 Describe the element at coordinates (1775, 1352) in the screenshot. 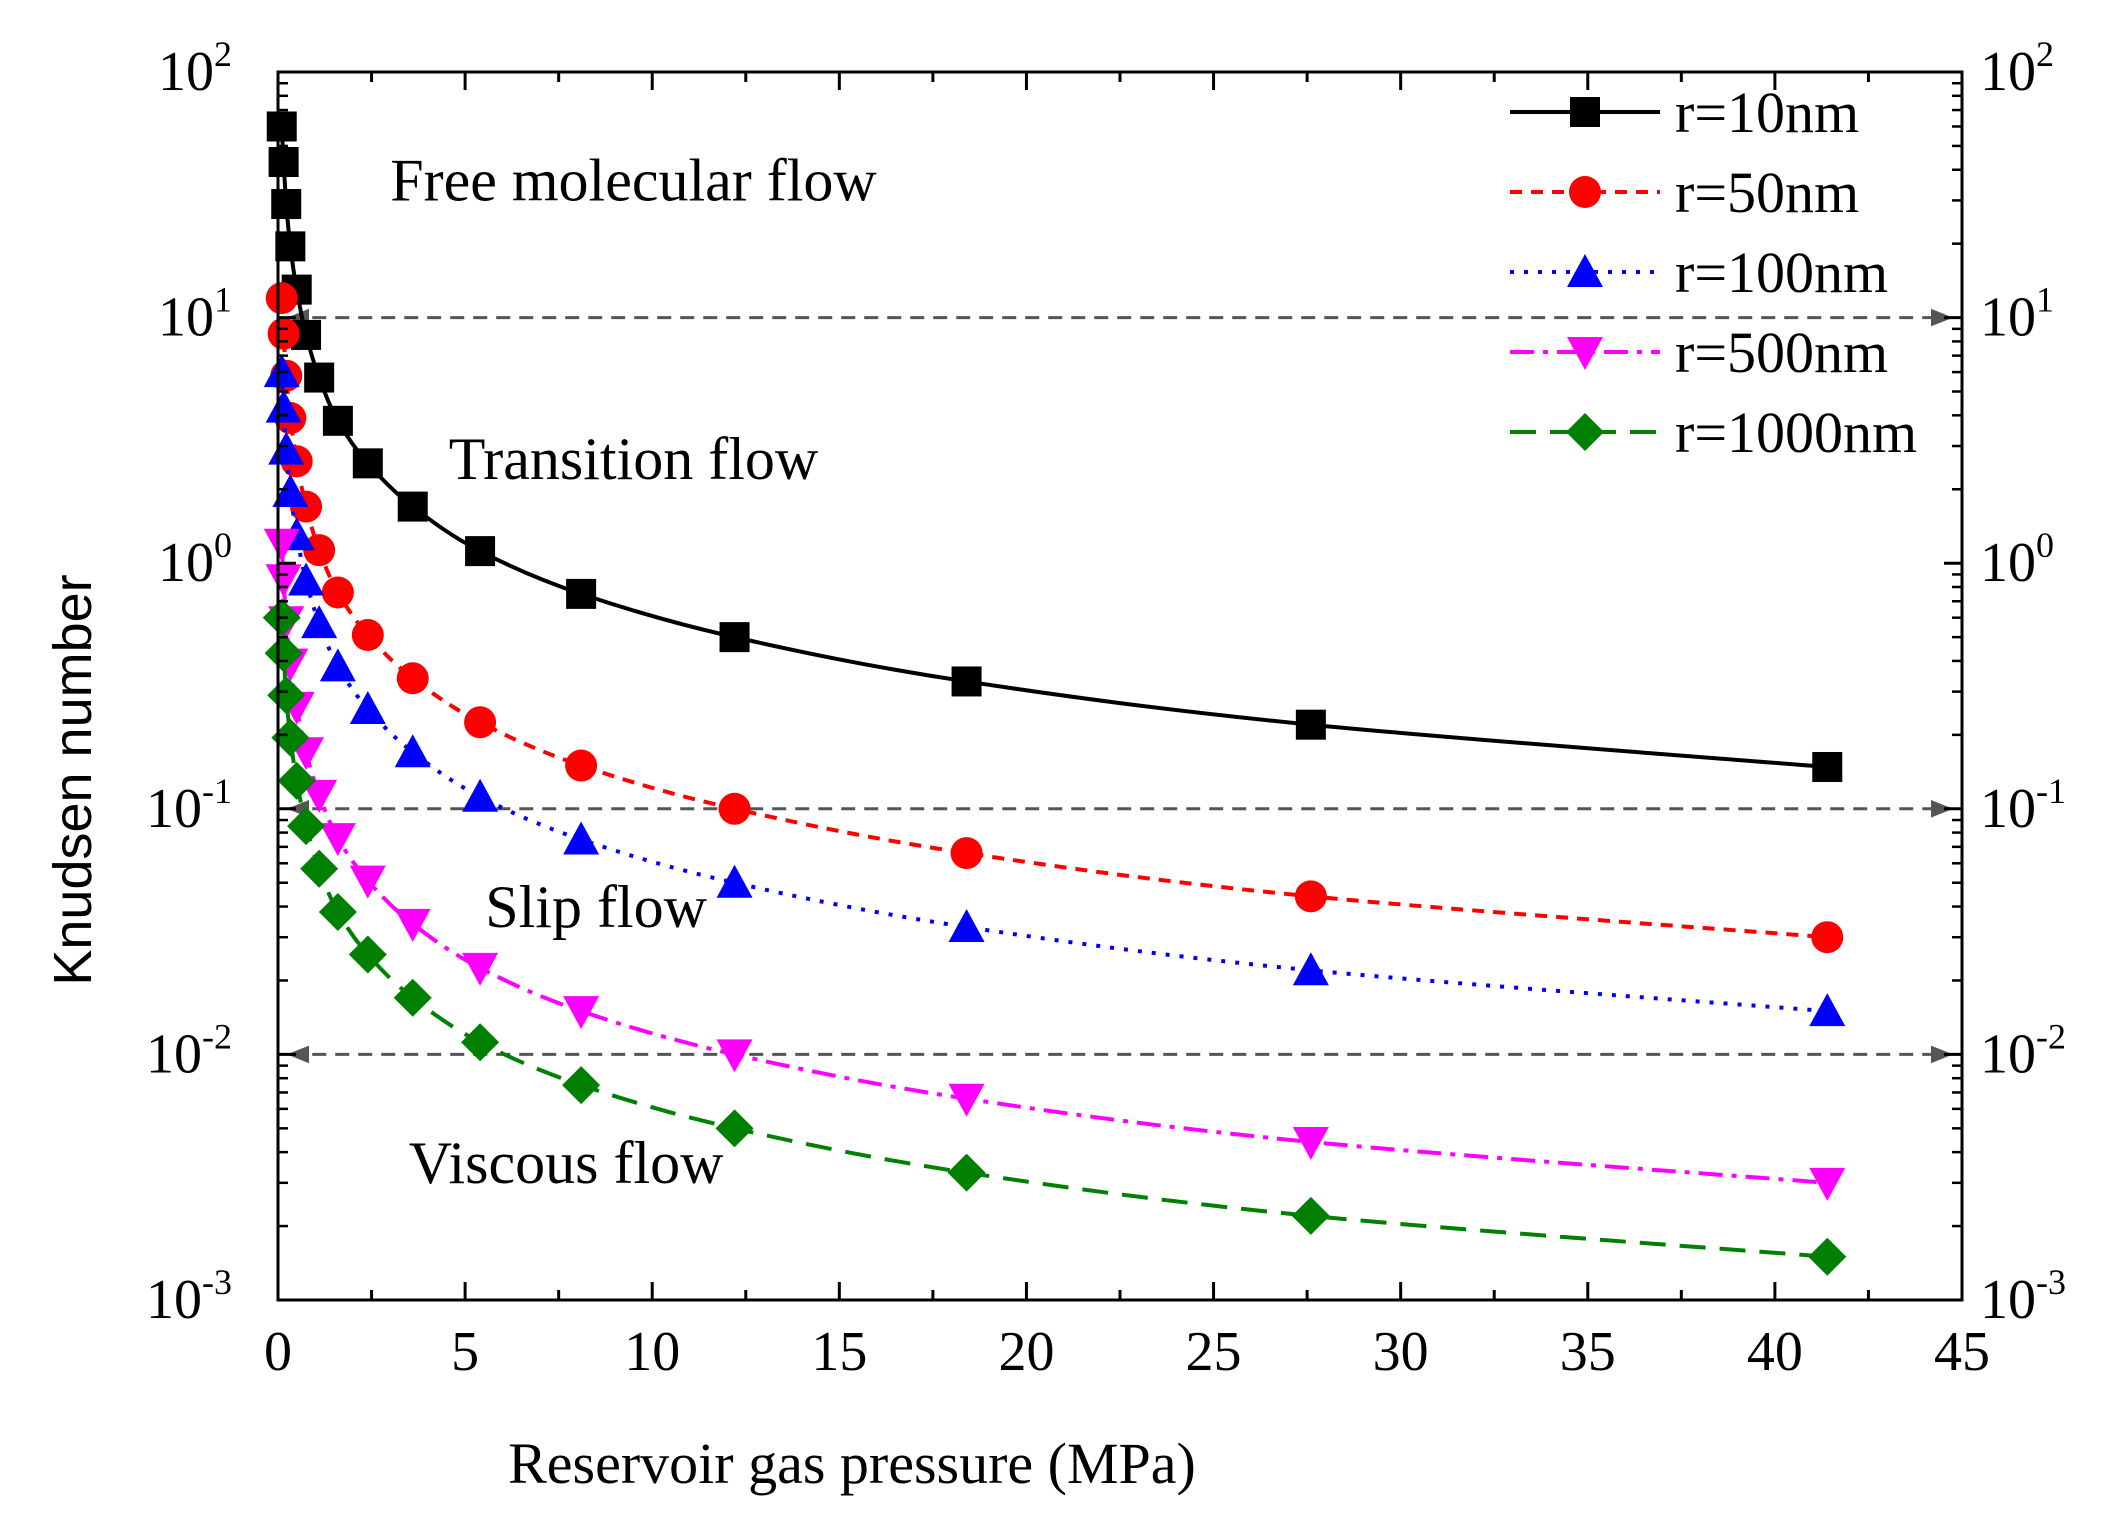

I see `x-tick-label: 40` at that location.